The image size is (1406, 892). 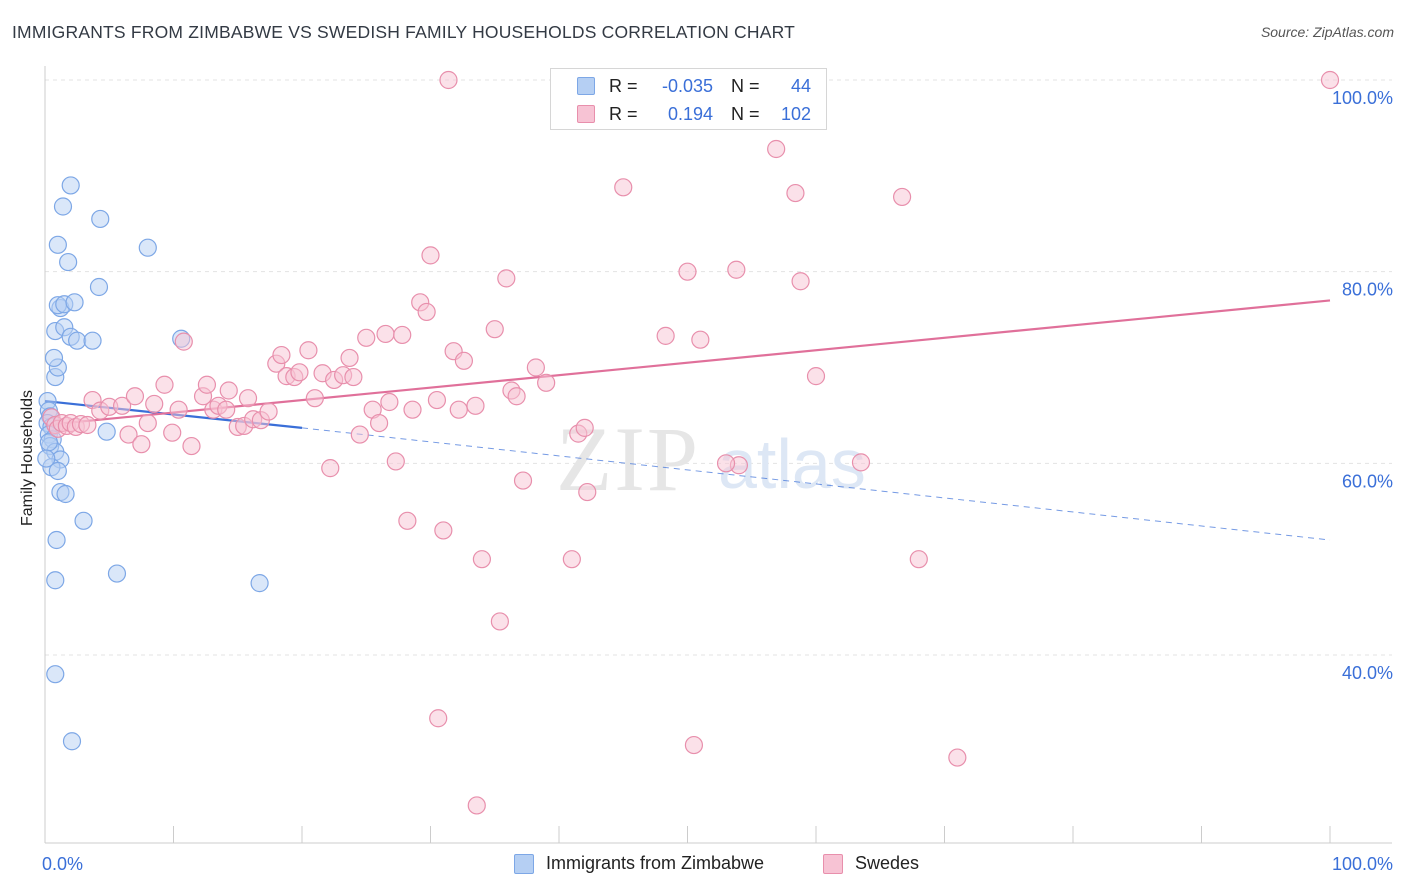 What do you see at coordinates (800, 86) in the screenshot?
I see `n-value-zimbabwe: 44` at bounding box center [800, 86].